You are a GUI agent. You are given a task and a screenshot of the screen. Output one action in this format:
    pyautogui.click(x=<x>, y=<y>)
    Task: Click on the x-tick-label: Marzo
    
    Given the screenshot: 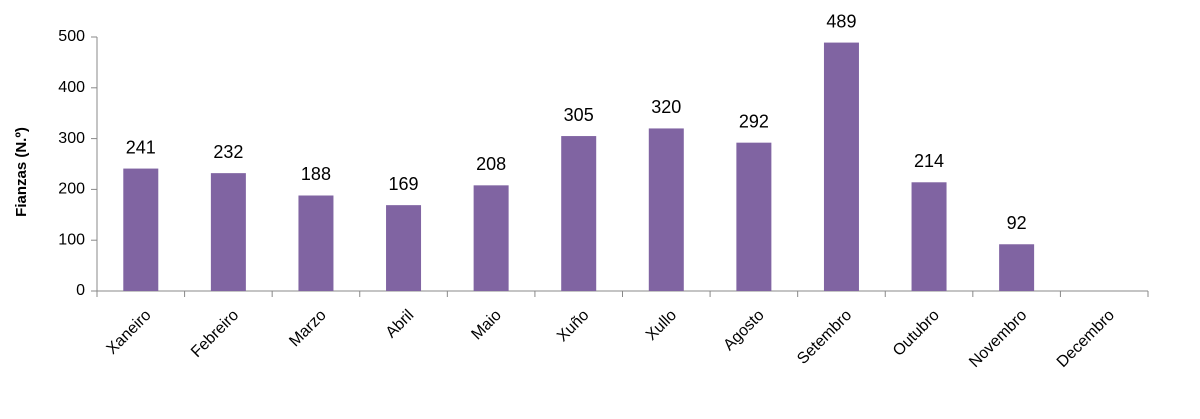 What is the action you would take?
    pyautogui.click(x=308, y=329)
    